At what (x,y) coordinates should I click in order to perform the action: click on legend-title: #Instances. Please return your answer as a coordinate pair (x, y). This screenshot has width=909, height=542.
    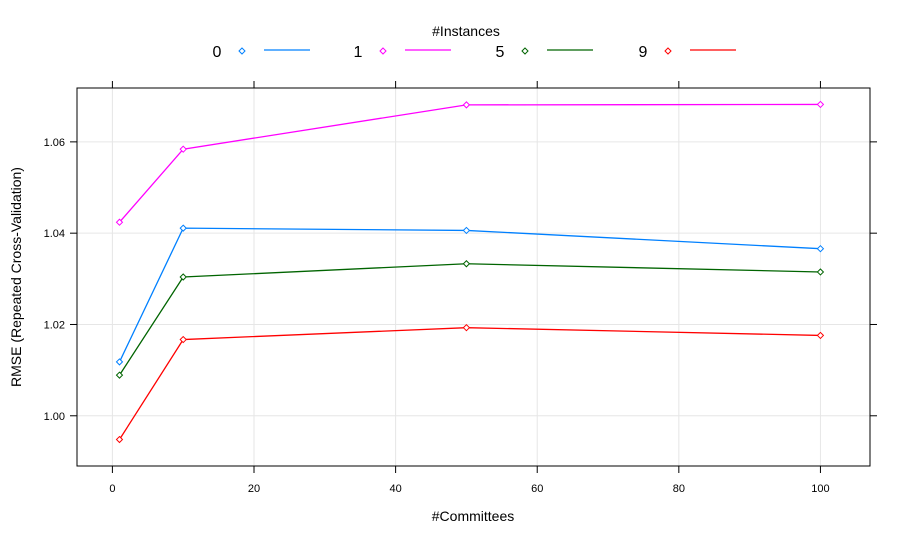
    Looking at the image, I should click on (466, 31).